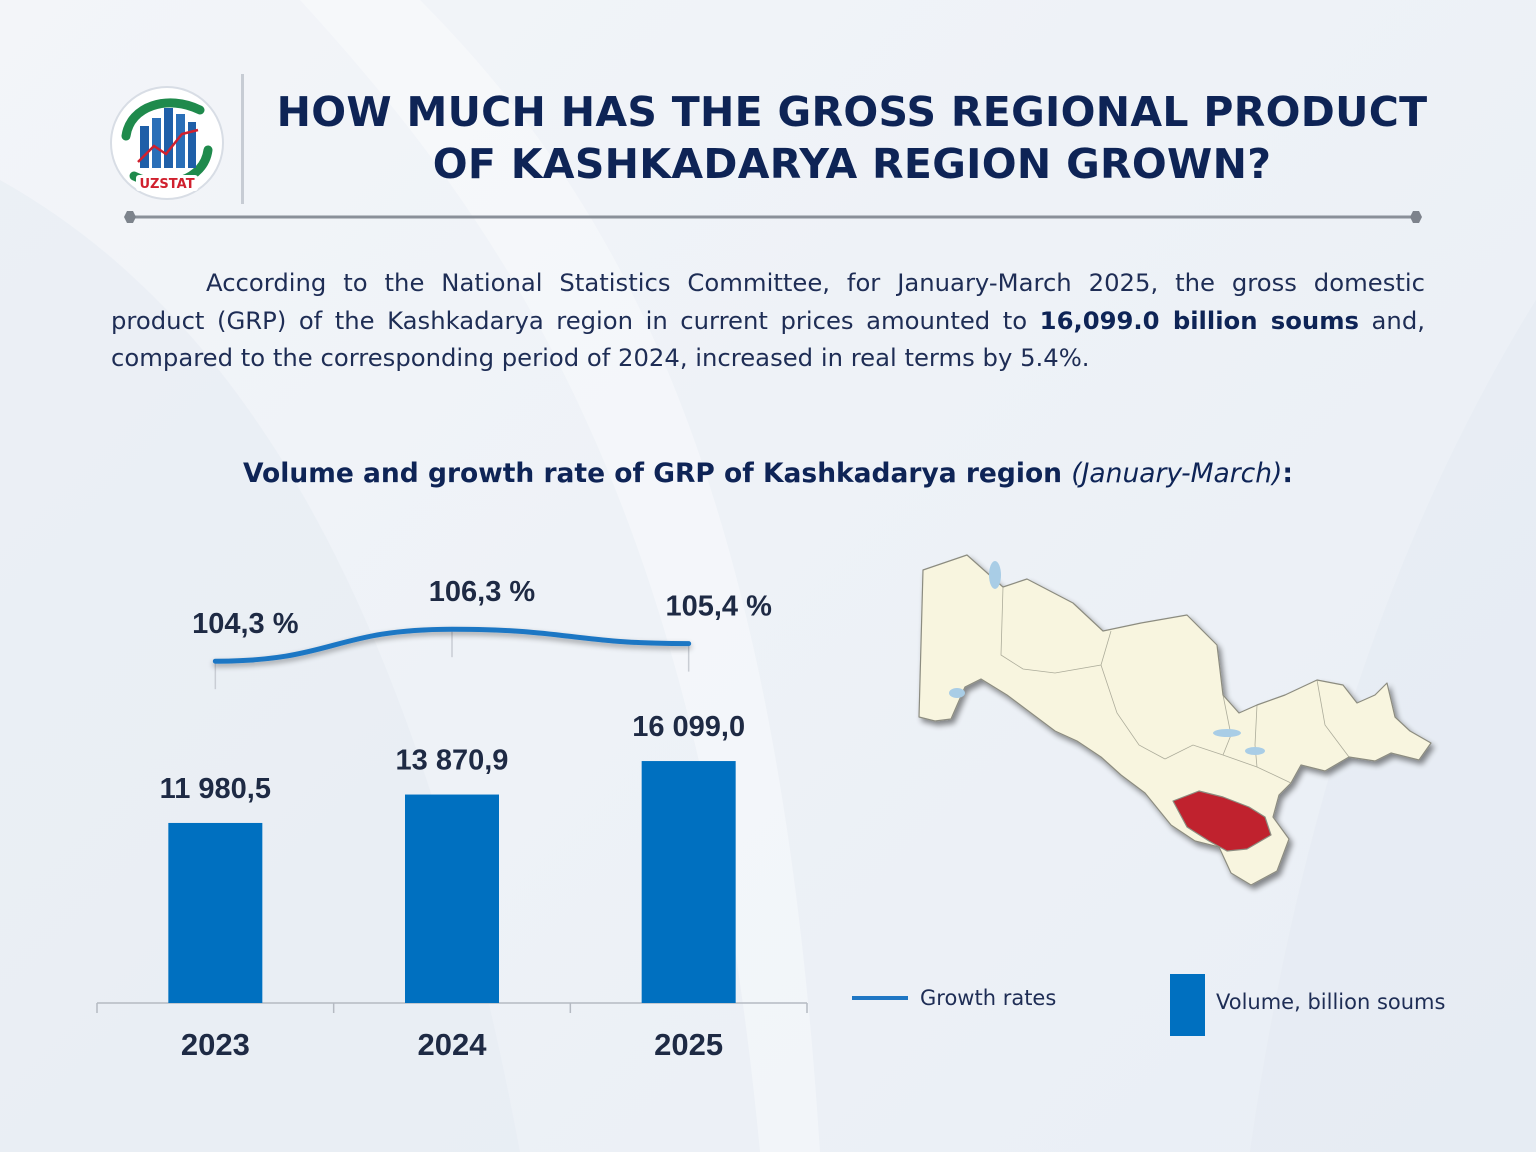 Image resolution: width=1536 pixels, height=1152 pixels. I want to click on bar-value-label: 11 980,5, so click(215, 789).